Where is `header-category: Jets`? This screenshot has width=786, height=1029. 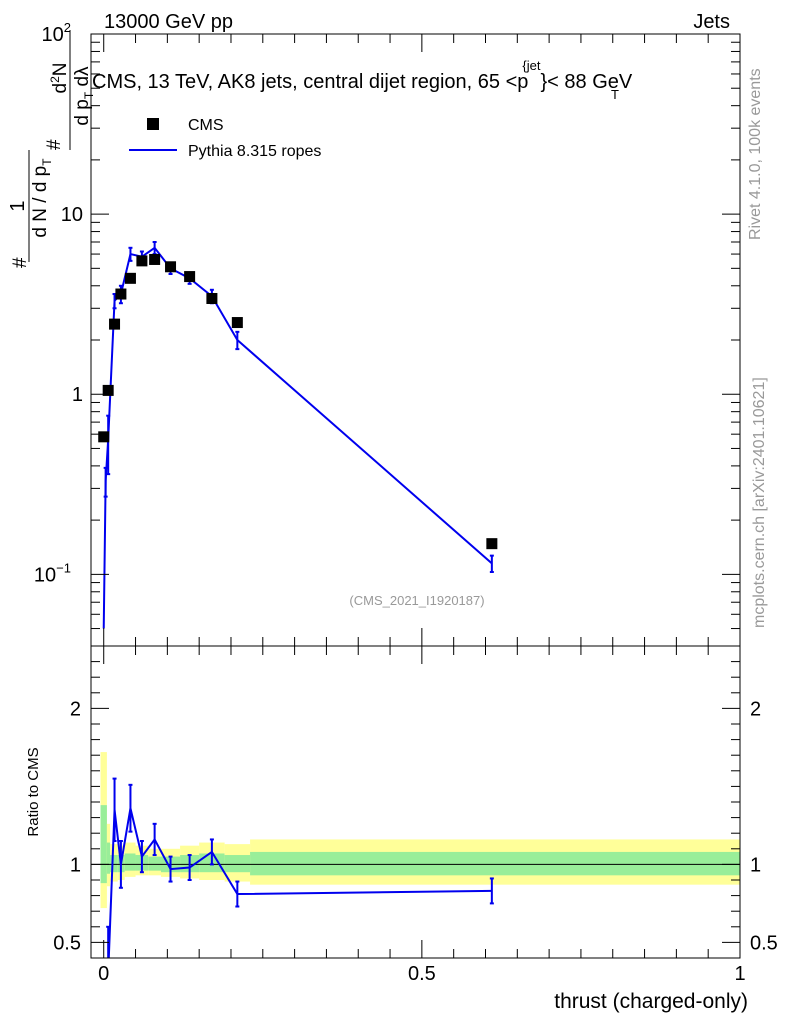 header-category: Jets is located at coordinates (711, 22).